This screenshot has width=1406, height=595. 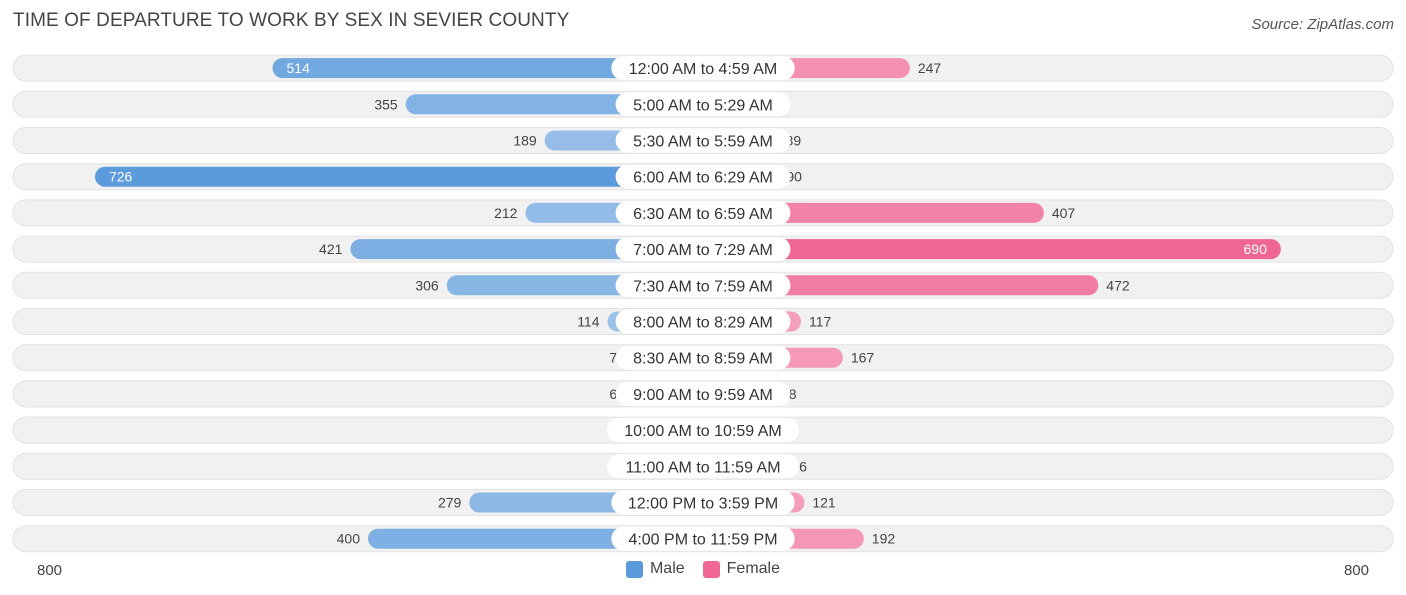 I want to click on category-label: 7:00 AM to 7:29 AM, so click(x=703, y=250).